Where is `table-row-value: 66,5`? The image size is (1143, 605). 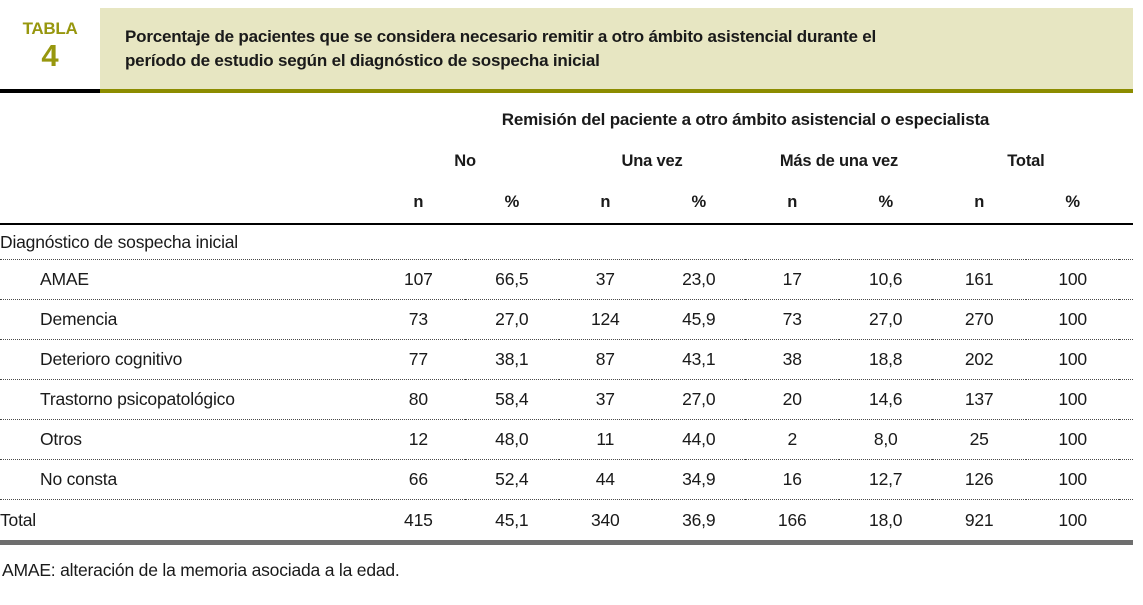 table-row-value: 66,5 is located at coordinates (512, 279).